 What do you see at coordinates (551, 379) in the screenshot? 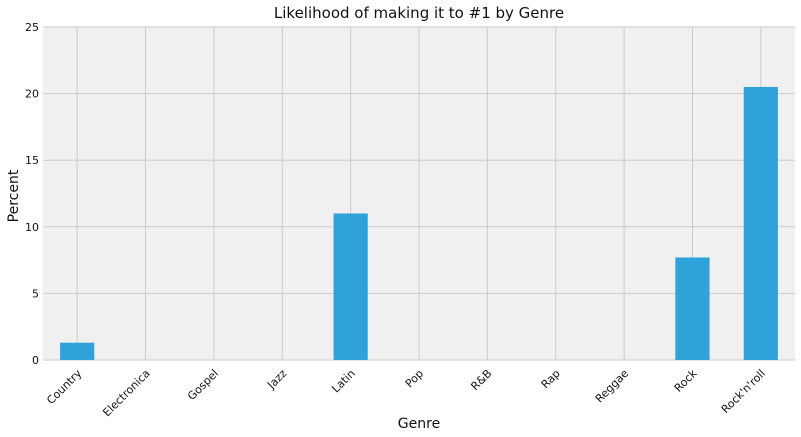
I see `x-tick-label: Rap` at bounding box center [551, 379].